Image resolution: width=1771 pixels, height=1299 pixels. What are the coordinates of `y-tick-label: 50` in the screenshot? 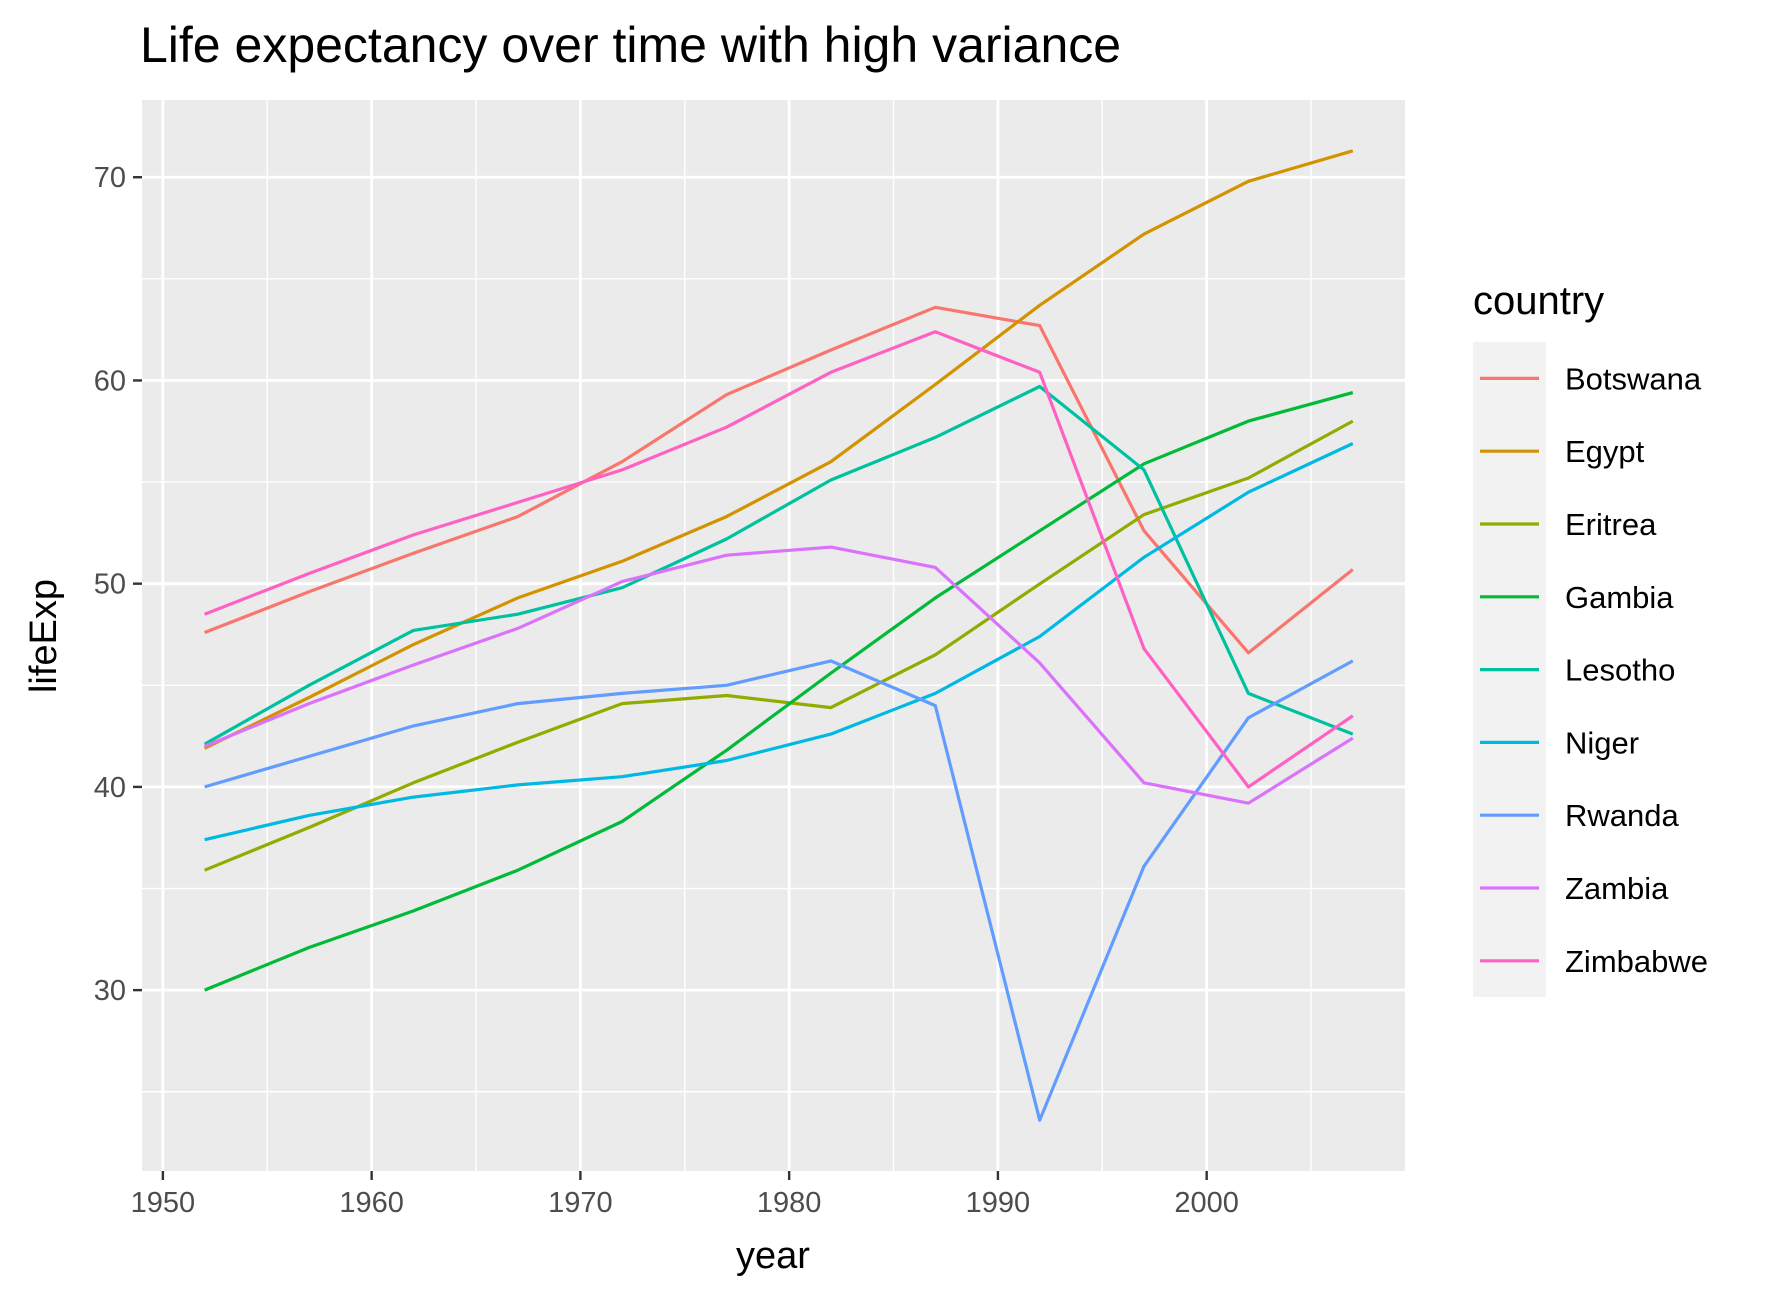 It's located at (110, 585).